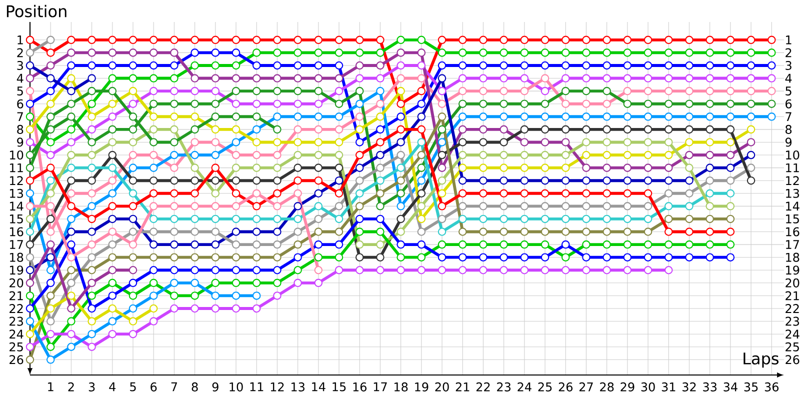  I want to click on x-tick-label: 35, so click(751, 387).